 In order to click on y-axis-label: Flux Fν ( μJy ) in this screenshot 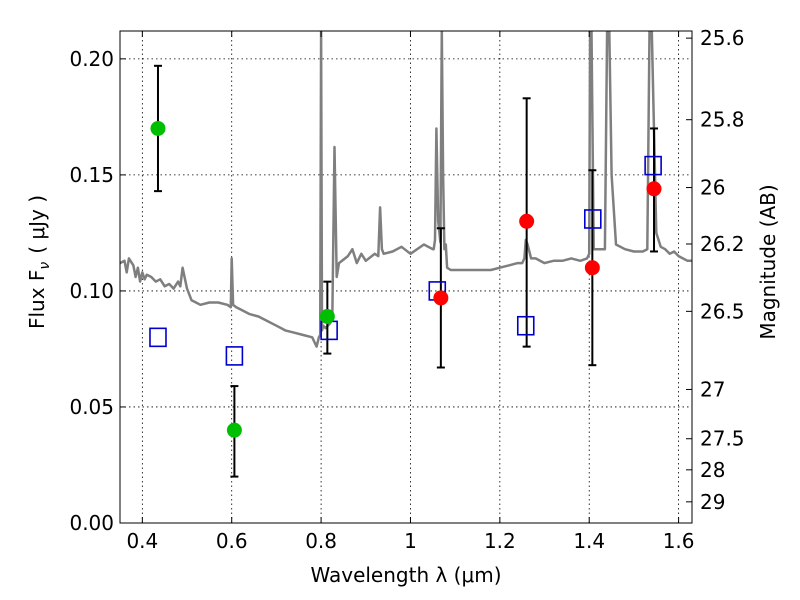, I will do `click(39, 262)`.